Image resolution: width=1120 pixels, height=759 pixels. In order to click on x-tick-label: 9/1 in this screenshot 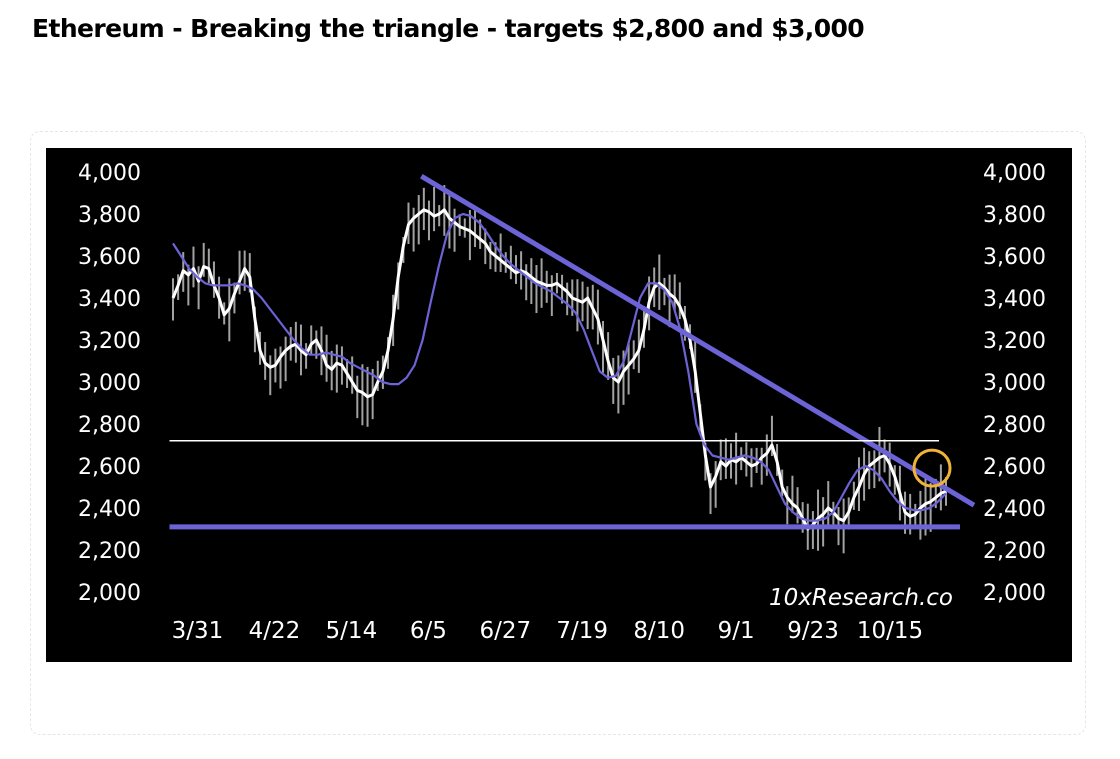, I will do `click(736, 631)`.